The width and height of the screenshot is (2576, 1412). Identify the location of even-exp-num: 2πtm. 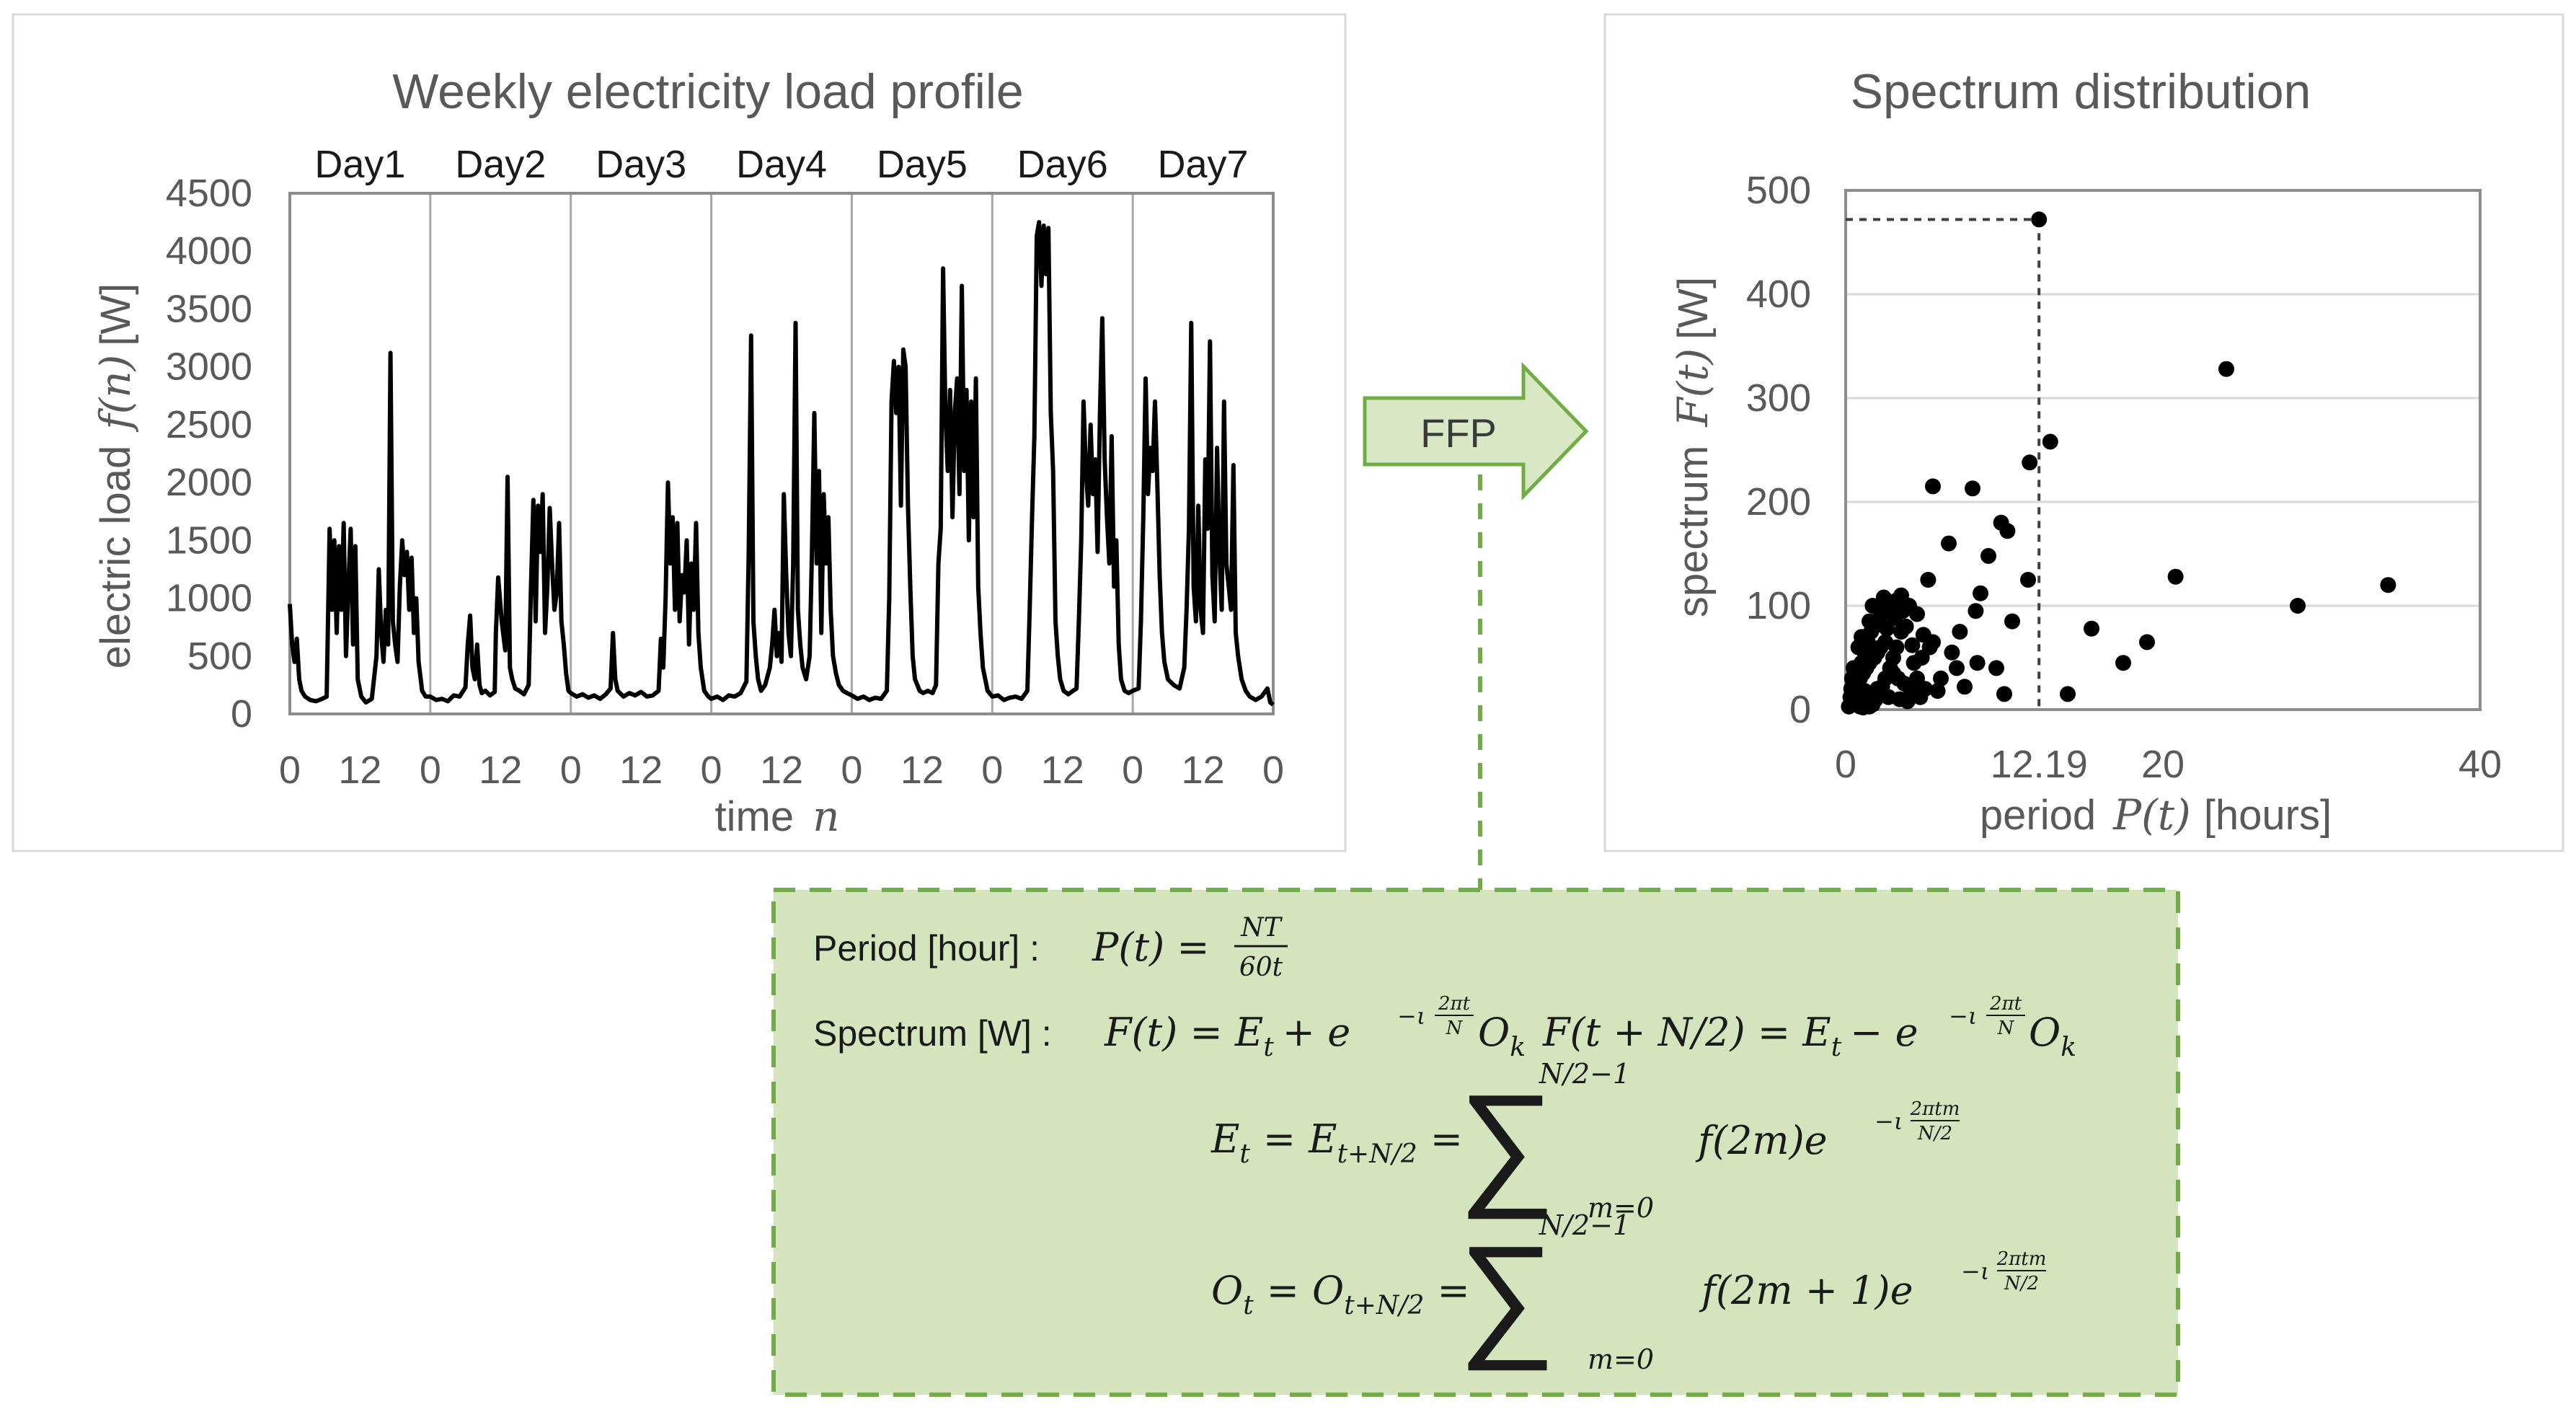
(1935, 1109).